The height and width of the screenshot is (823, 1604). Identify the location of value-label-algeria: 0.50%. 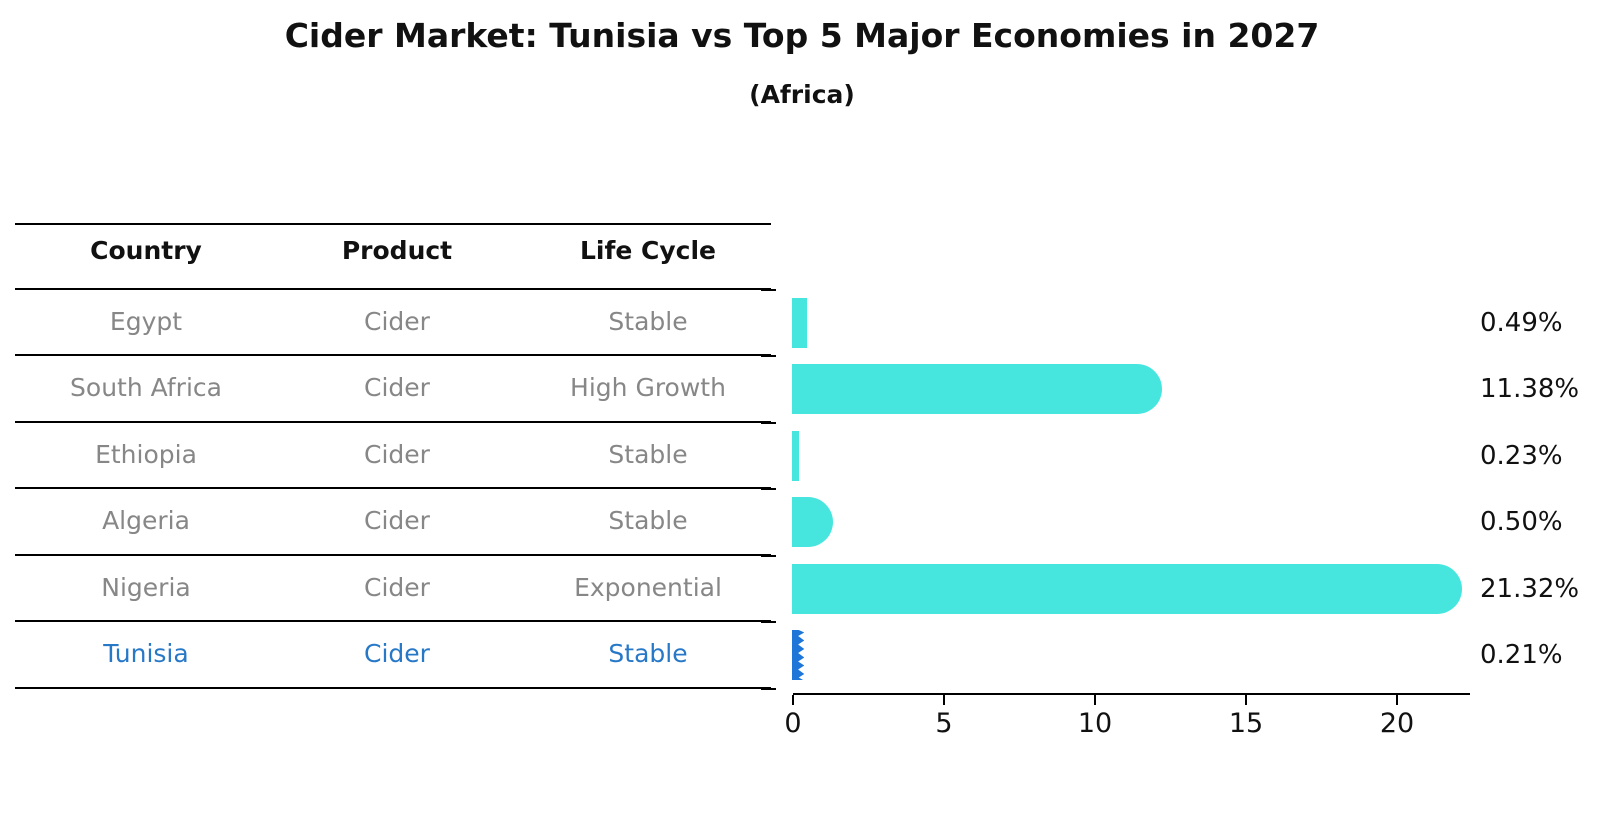
(1521, 522).